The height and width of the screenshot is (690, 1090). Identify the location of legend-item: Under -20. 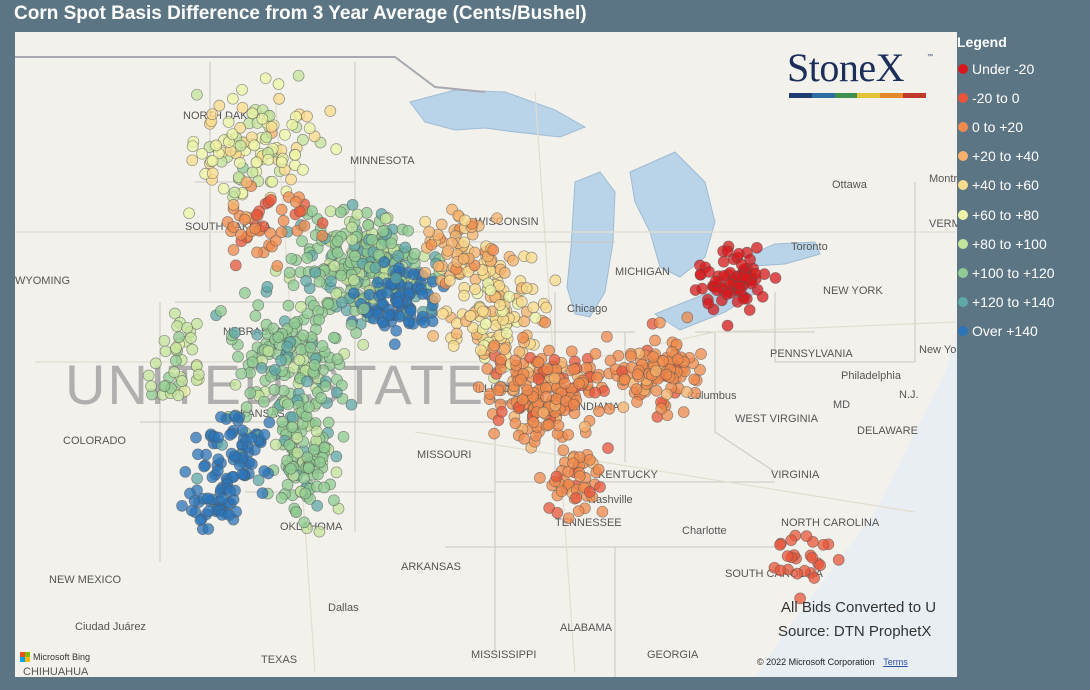
(1022, 68).